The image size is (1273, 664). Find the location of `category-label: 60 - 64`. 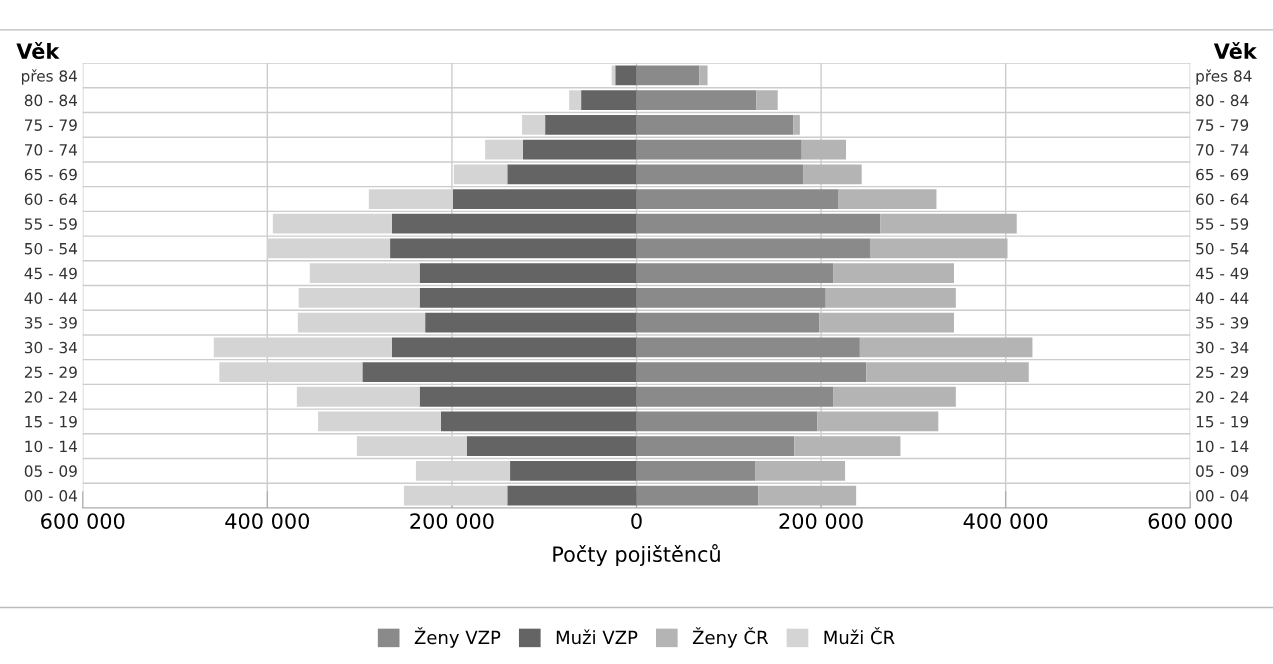

category-label: 60 - 64 is located at coordinates (51, 199).